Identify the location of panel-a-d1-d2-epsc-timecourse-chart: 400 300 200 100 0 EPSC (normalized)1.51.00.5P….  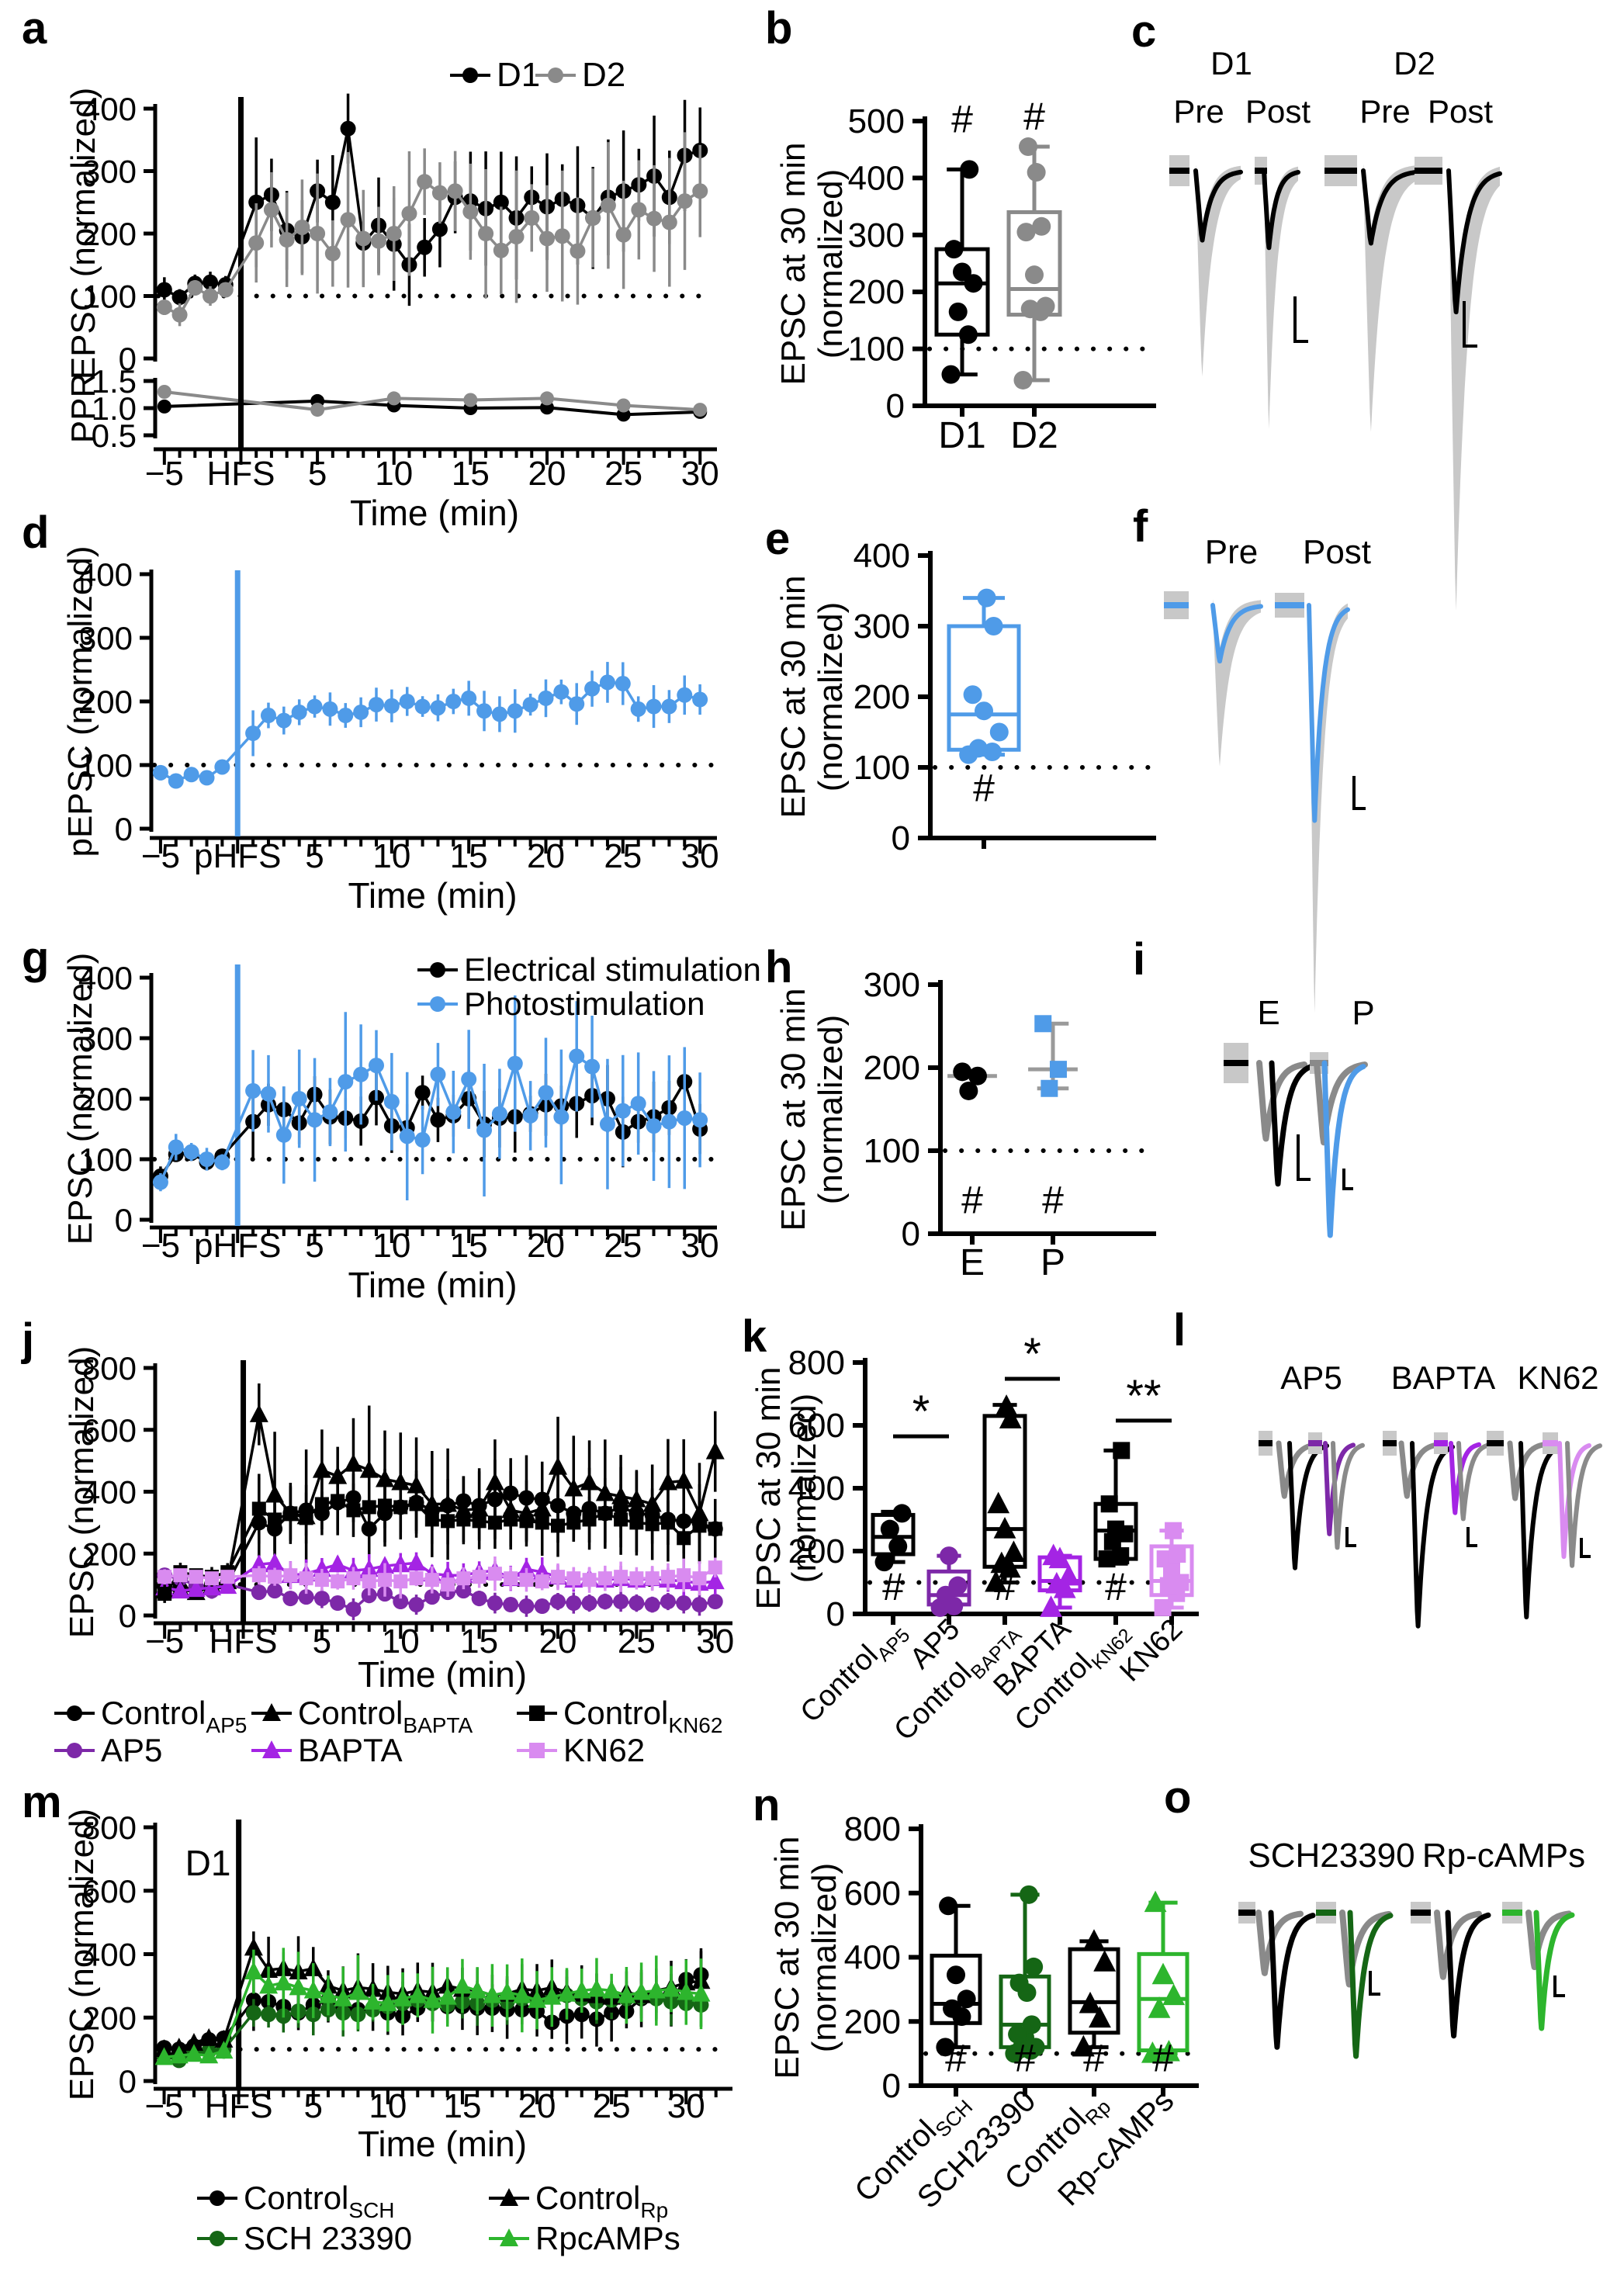
(391, 294).